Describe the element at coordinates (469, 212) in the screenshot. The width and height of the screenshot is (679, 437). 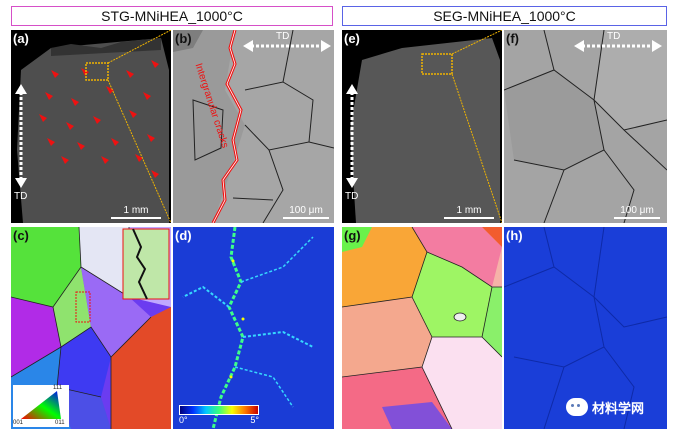
I see `scale-bar-e: 1 mm` at that location.